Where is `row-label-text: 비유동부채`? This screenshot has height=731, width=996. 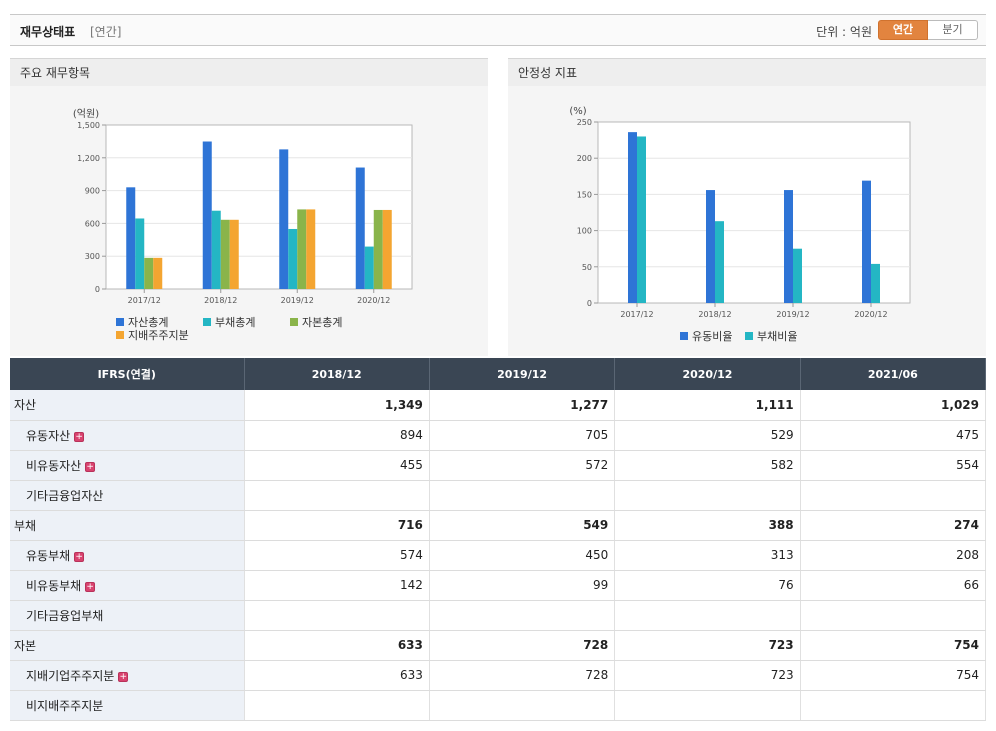
row-label-text: 비유동부채 is located at coordinates (54, 585).